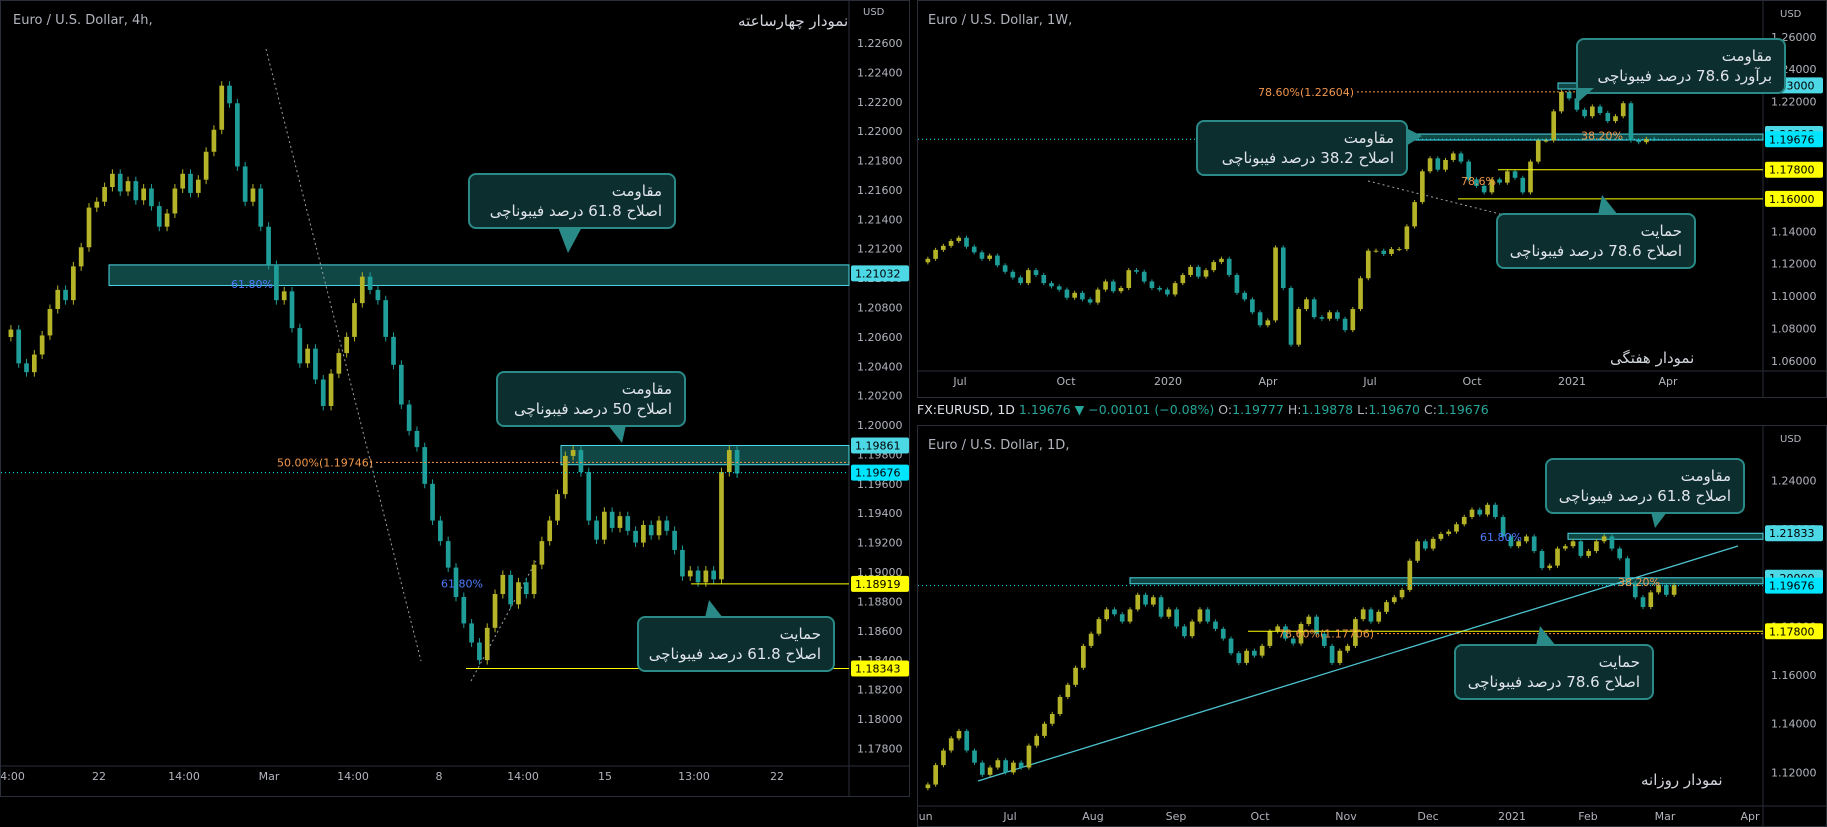 The image size is (1827, 827). I want to click on price-label: 1.21833, so click(1792, 533).